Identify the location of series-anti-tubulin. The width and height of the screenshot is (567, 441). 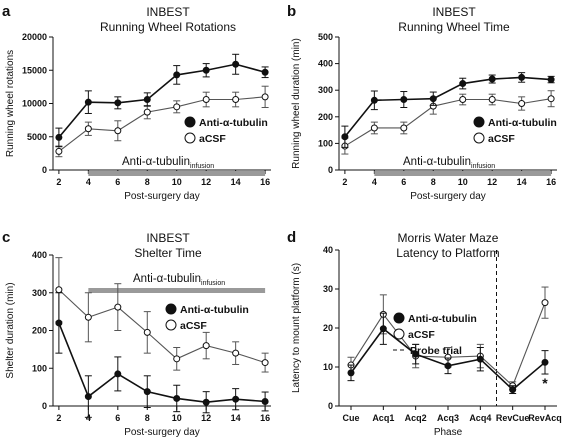
(448, 353).